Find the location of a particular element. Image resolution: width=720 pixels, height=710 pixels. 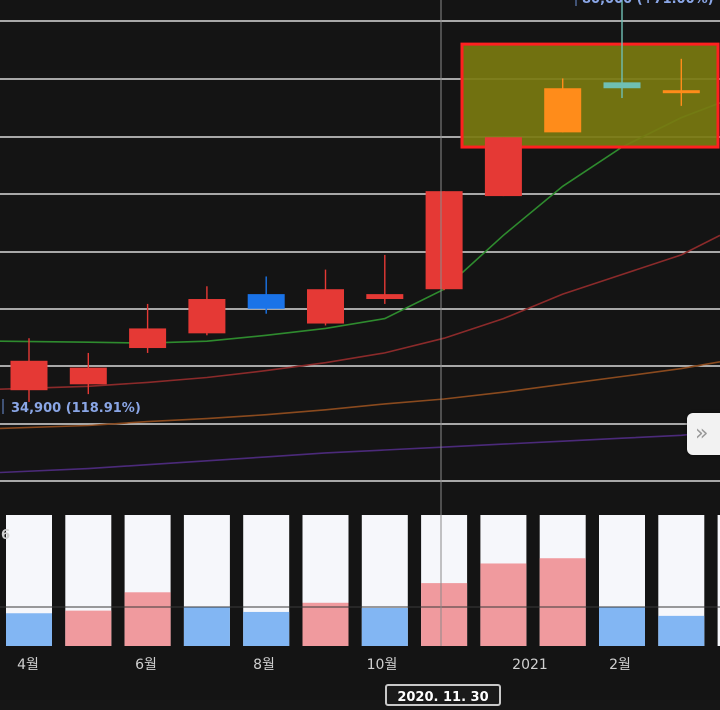

x-axis-label: 6월 is located at coordinates (146, 665).